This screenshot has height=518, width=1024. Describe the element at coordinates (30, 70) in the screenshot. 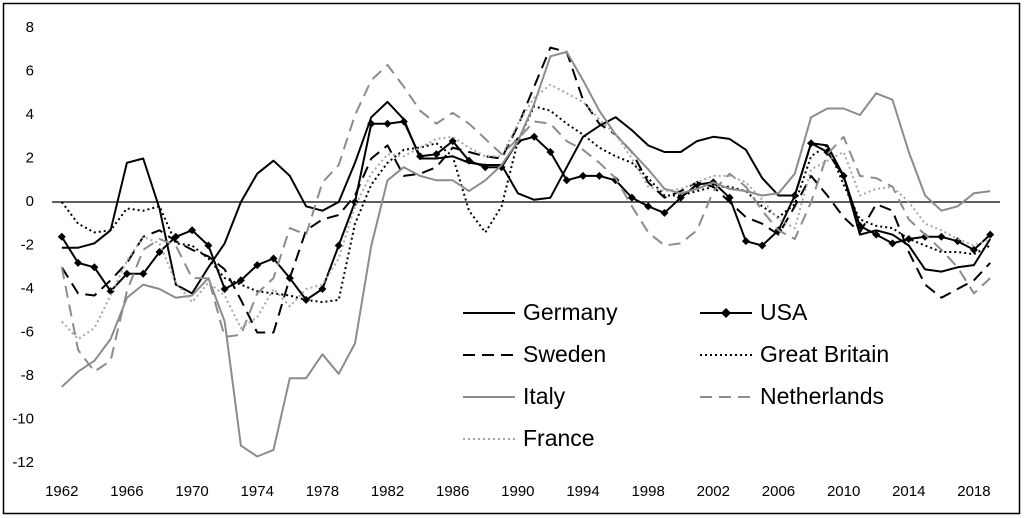

I see `y-tick-label: 6` at that location.